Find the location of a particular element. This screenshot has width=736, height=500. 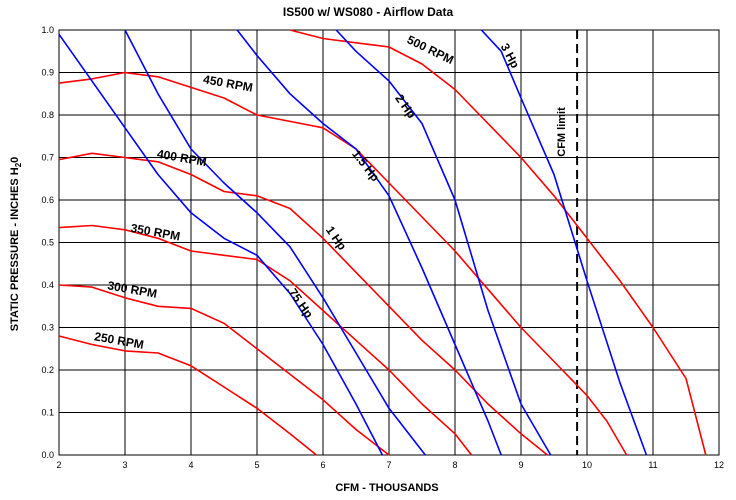

y-axis-title: STATIC PRESSURE - INCHES H20 is located at coordinates (16, 244).